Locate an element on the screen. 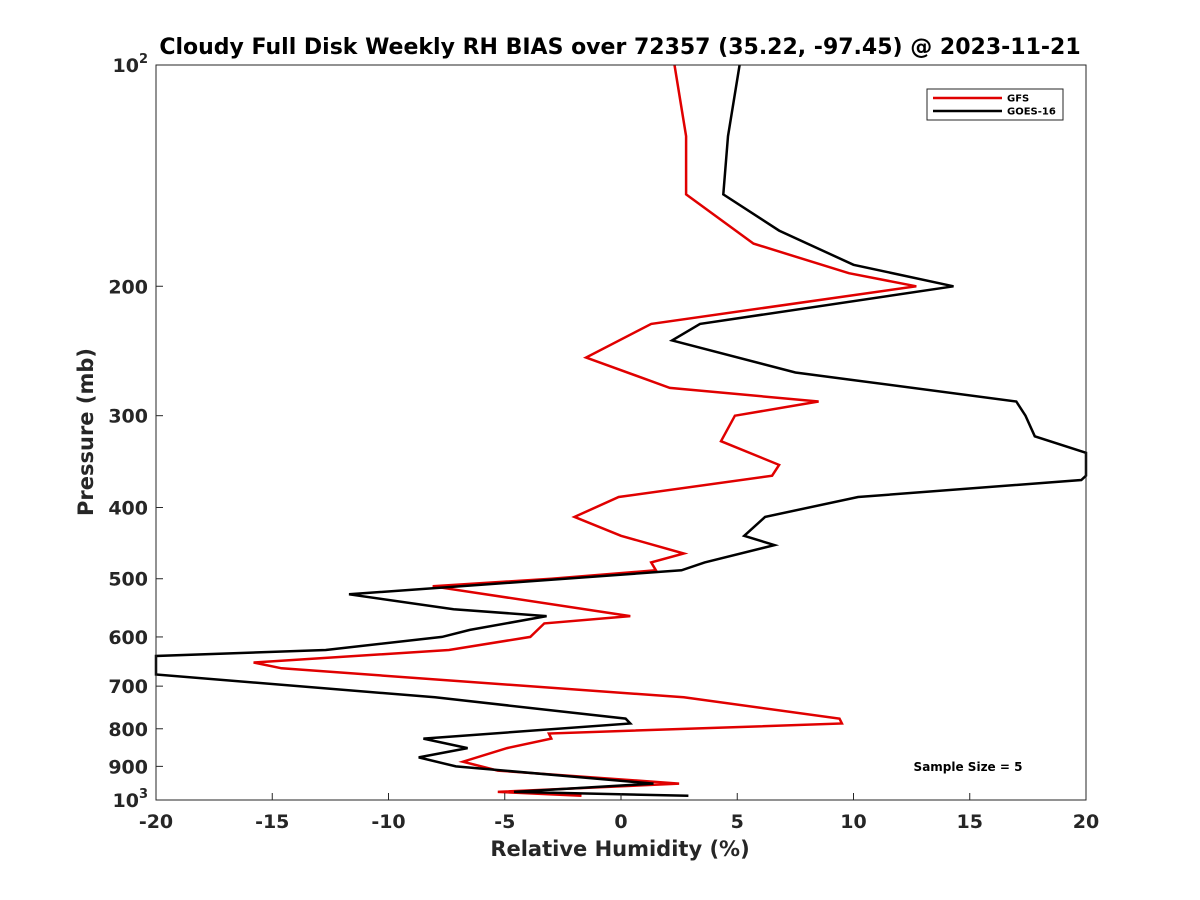 The height and width of the screenshot is (900, 1200). legend-label-goes-16: GOES-16 is located at coordinates (1031, 112).